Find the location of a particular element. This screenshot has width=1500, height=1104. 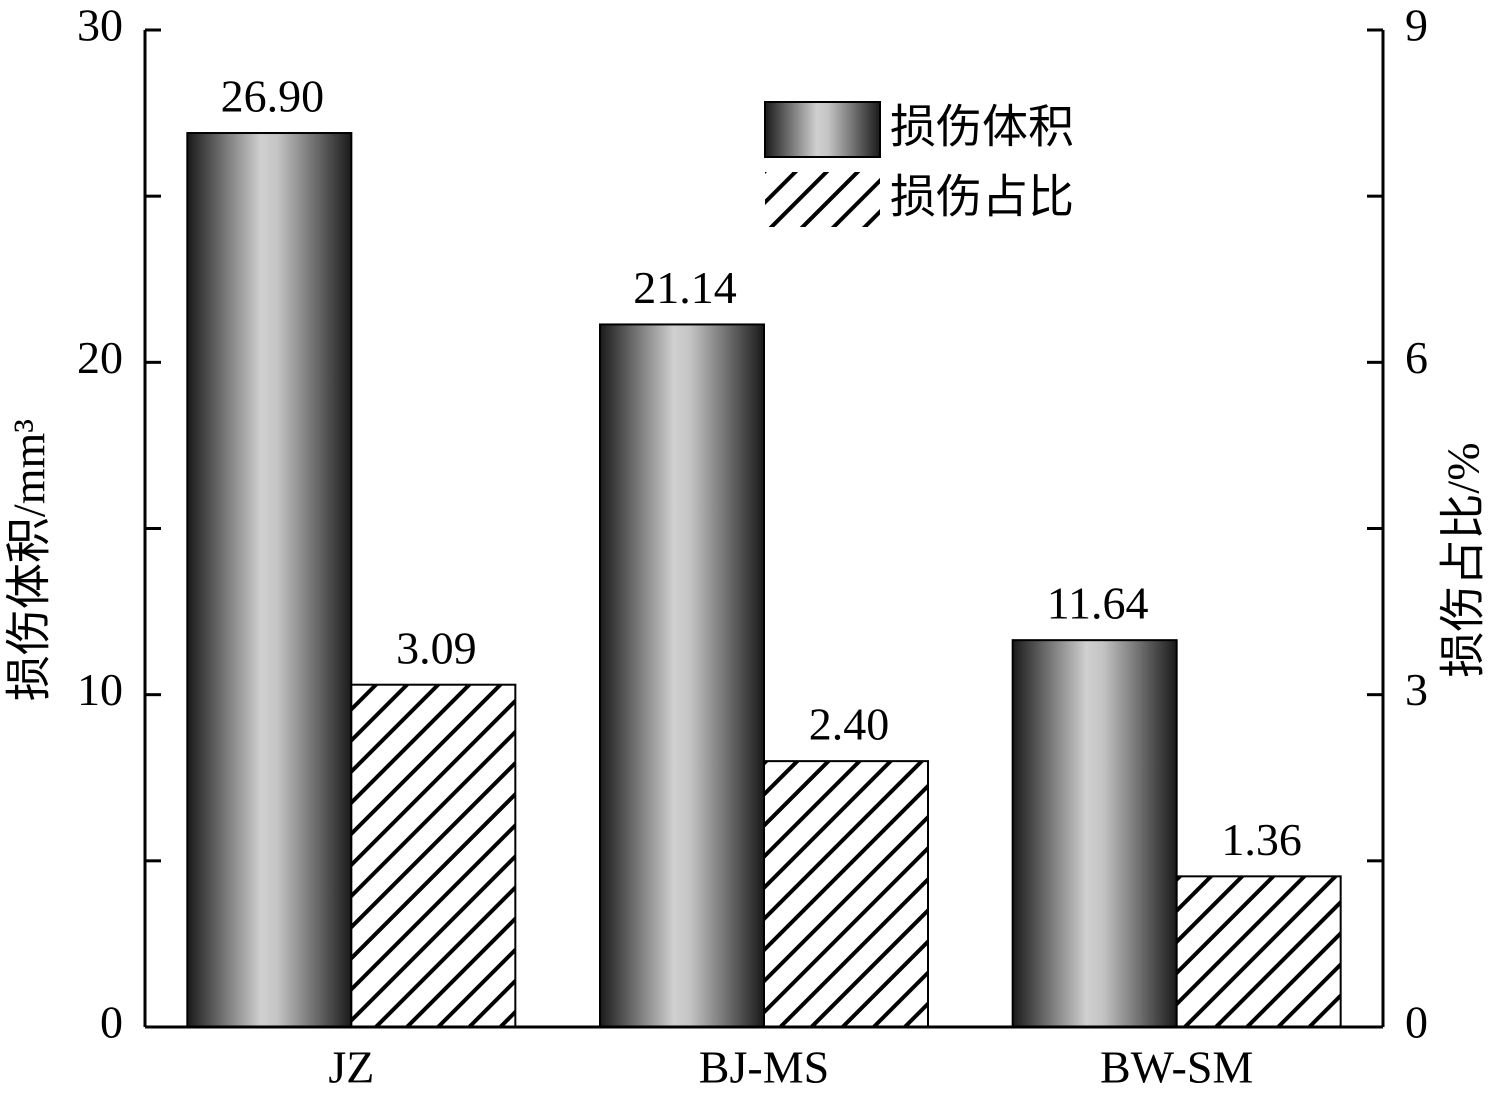

x-tick-label: BJ-MS is located at coordinates (764, 1067).